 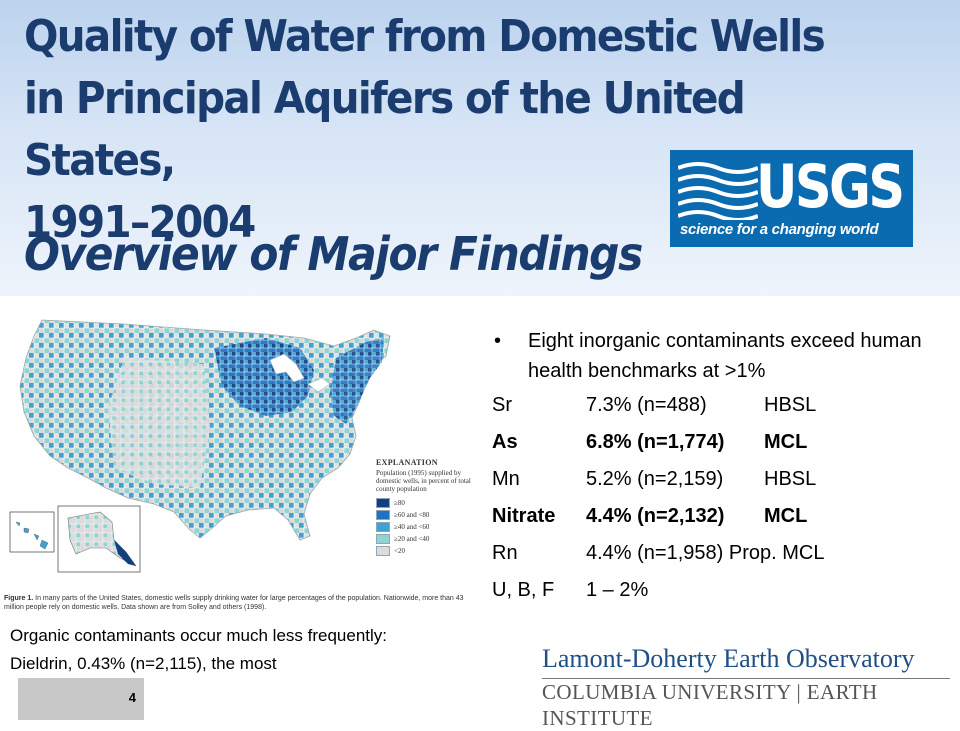 I want to click on organic-line-2: Dieldrin, 0.43% (n=2,115), the most, so click(x=143, y=663).